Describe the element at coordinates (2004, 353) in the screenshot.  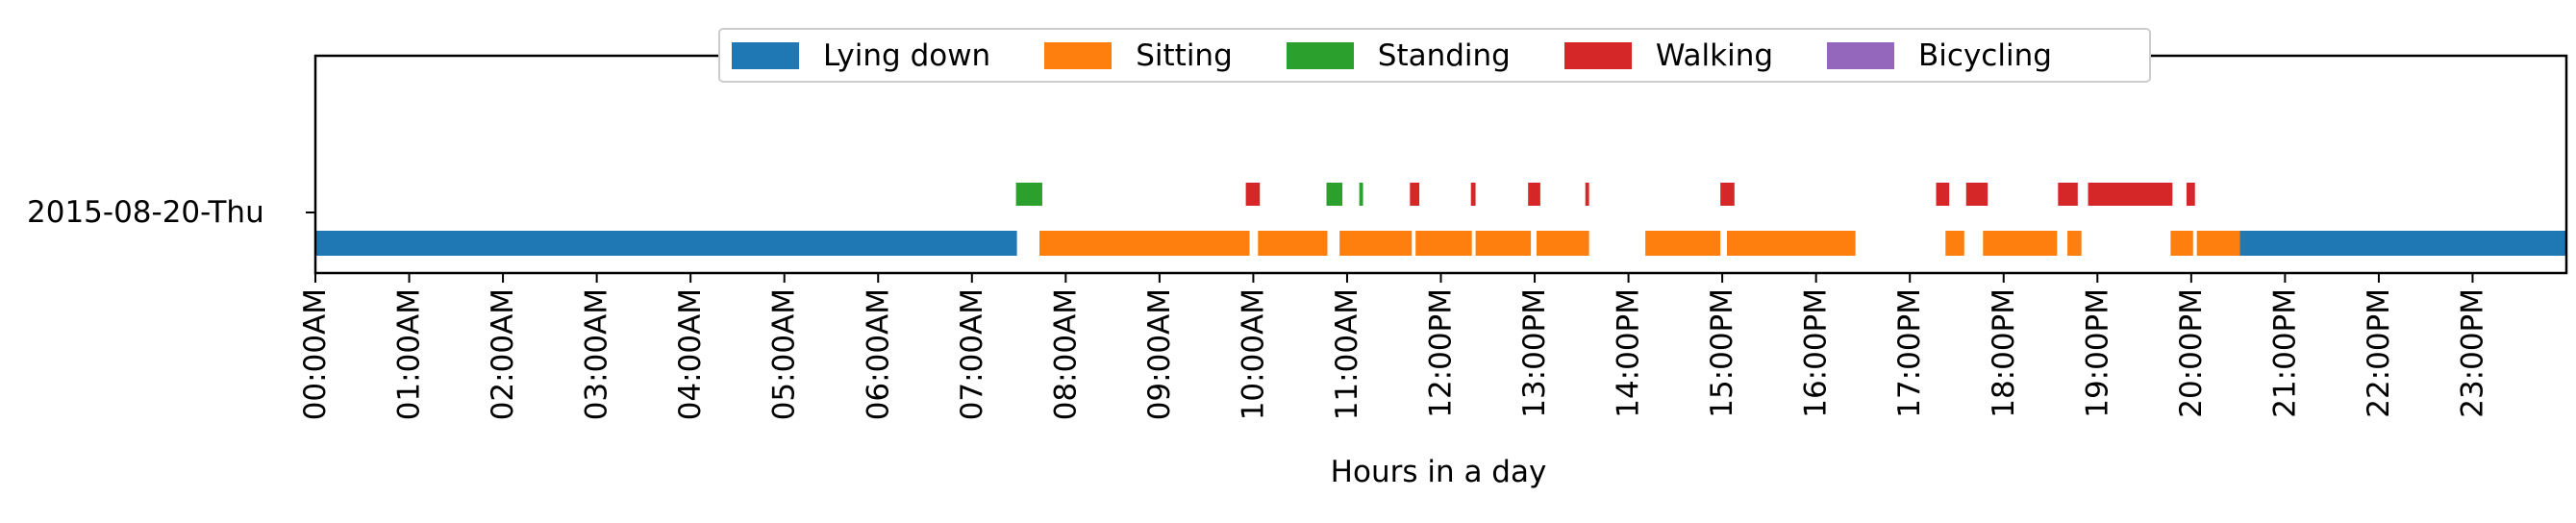
I see `x-tick-label: 18:00PM` at that location.